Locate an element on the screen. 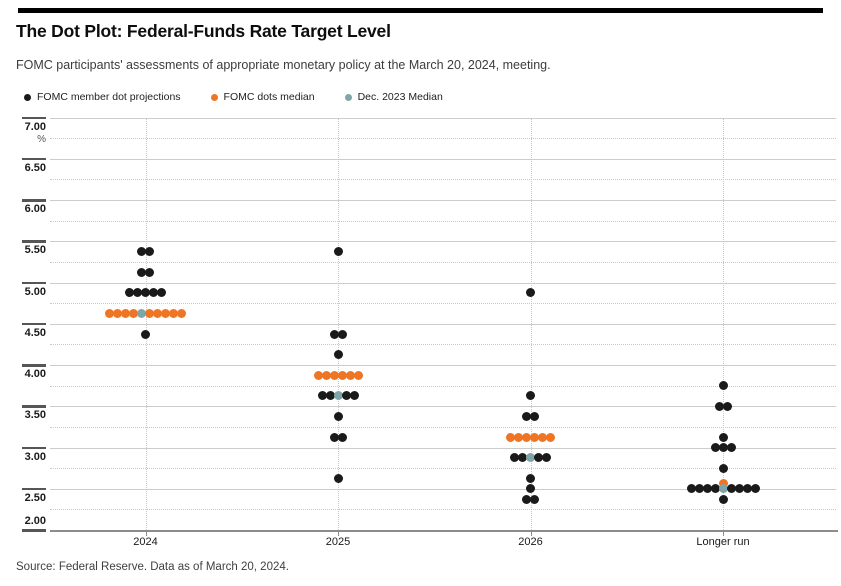  header-rule is located at coordinates (420, 10).